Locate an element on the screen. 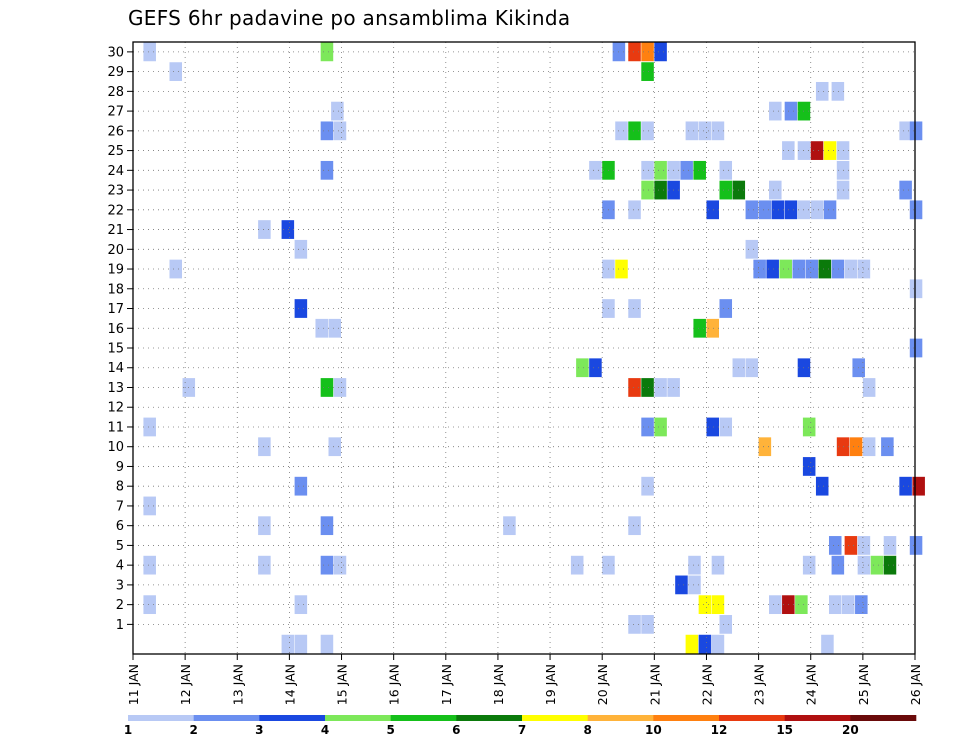 Image resolution: width=960 pixels, height=742 pixels. legend-label: 4 is located at coordinates (325, 730).